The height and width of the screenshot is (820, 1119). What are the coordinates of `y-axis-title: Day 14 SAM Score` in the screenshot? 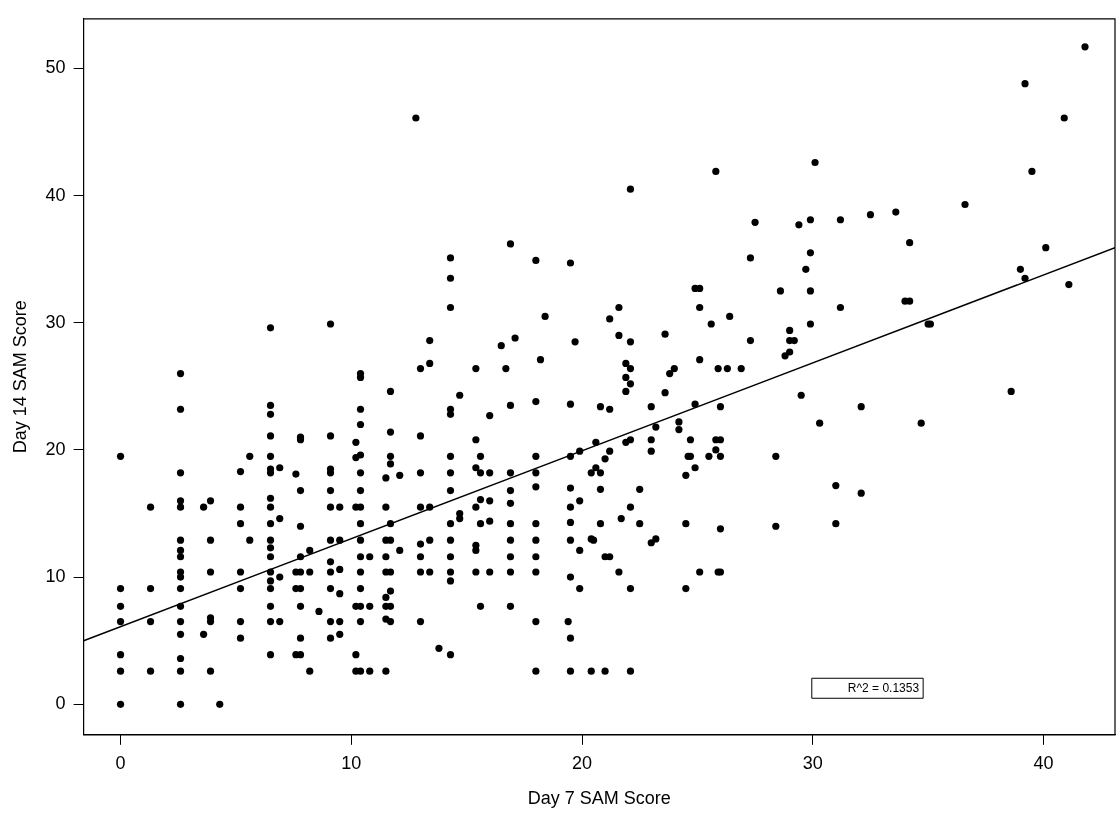 It's located at (19, 377).